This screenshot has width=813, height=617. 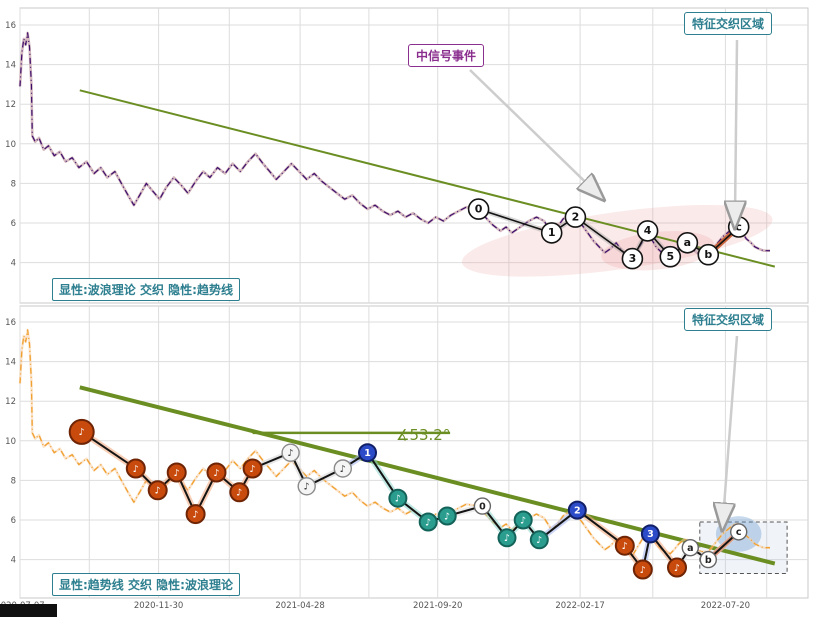 What do you see at coordinates (579, 606) in the screenshot?
I see `x-tick-label: 2022-02-17` at bounding box center [579, 606].